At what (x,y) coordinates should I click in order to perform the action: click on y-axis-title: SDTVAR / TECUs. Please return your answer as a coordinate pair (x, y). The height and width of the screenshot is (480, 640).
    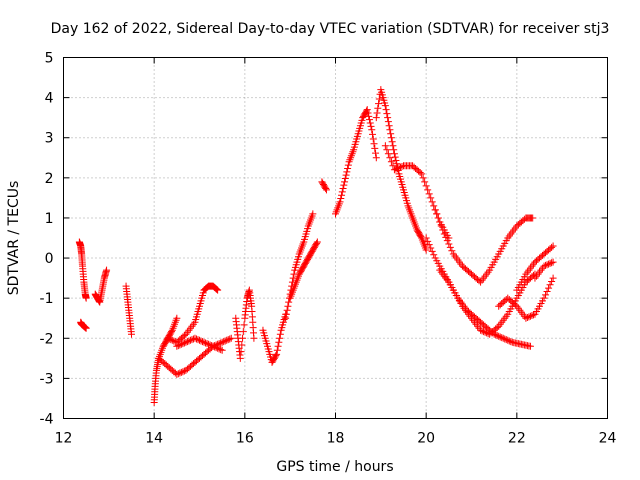
    Looking at the image, I should click on (14, 238).